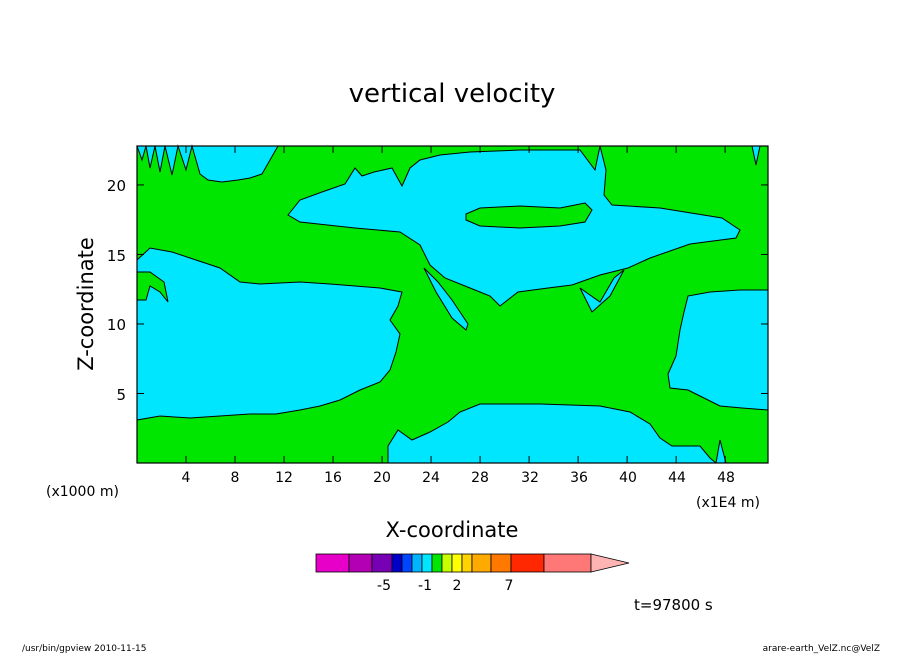 This screenshot has width=904, height=654. What do you see at coordinates (524, 299) in the screenshot?
I see `plumes` at bounding box center [524, 299].